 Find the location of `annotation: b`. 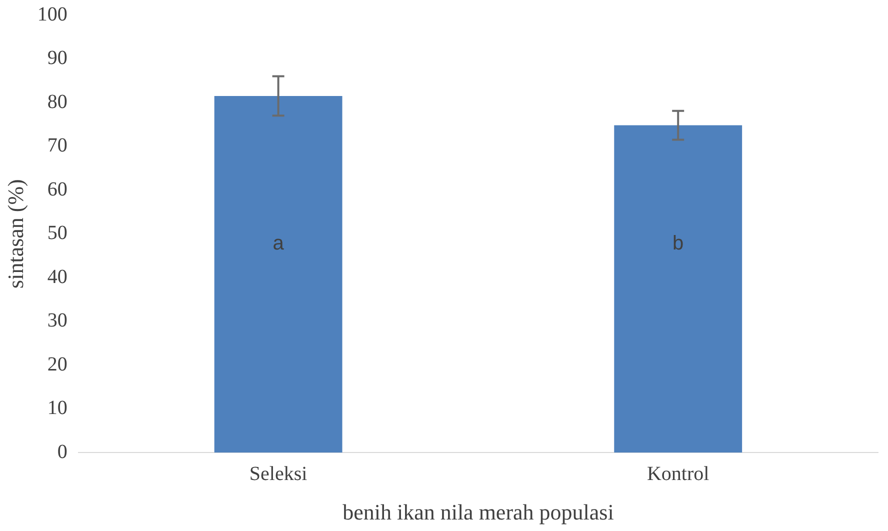

annotation: b is located at coordinates (678, 243).